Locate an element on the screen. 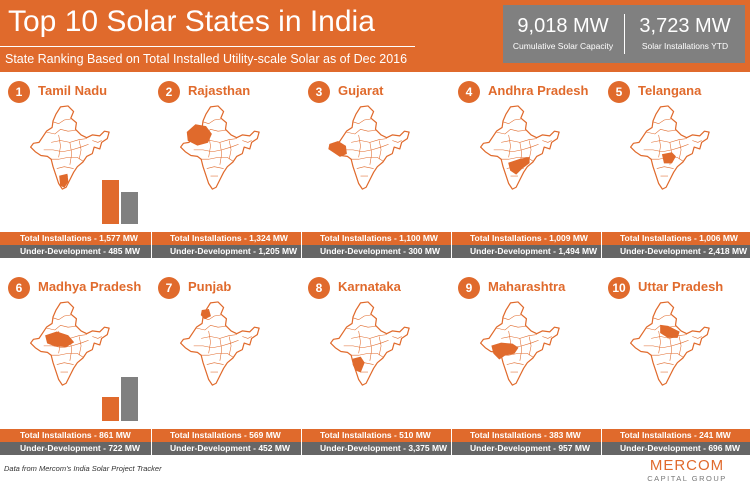 Image resolution: width=750 pixels, height=484 pixels. under-development-label: Under-Development - 1,494 MW is located at coordinates (534, 251).